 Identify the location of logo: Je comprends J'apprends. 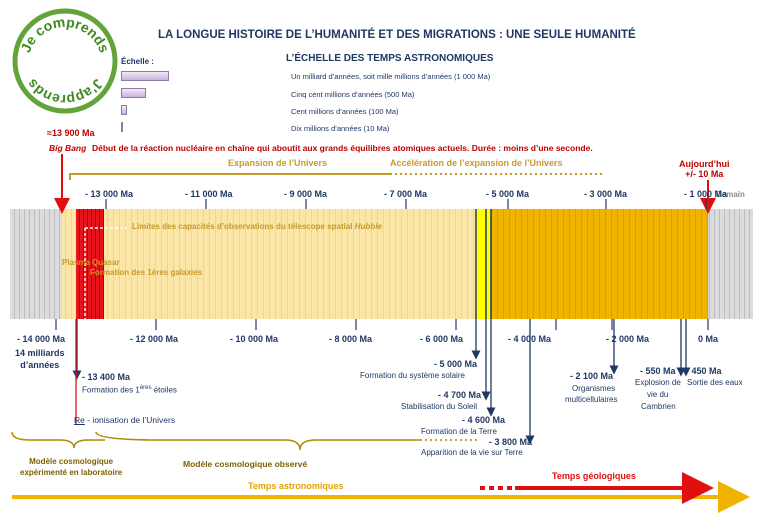
(65, 61).